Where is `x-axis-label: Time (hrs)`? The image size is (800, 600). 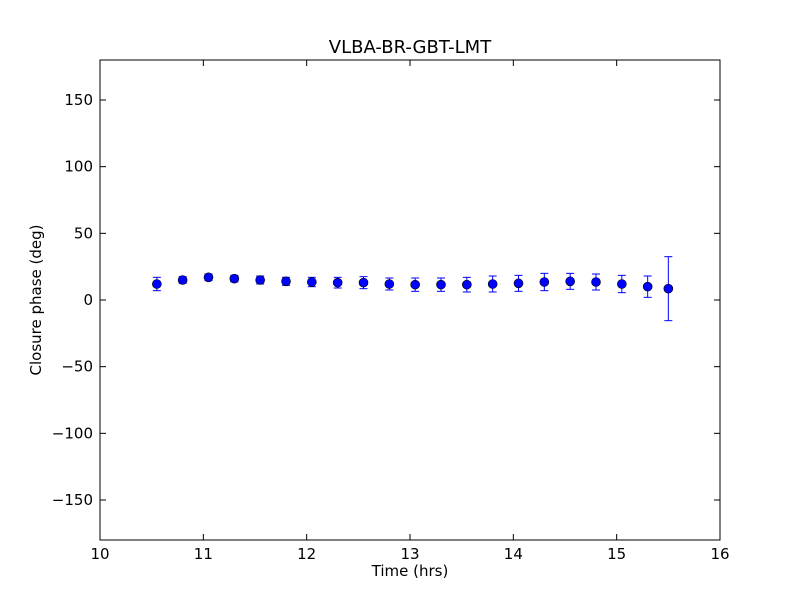
x-axis-label: Time (hrs) is located at coordinates (410, 571).